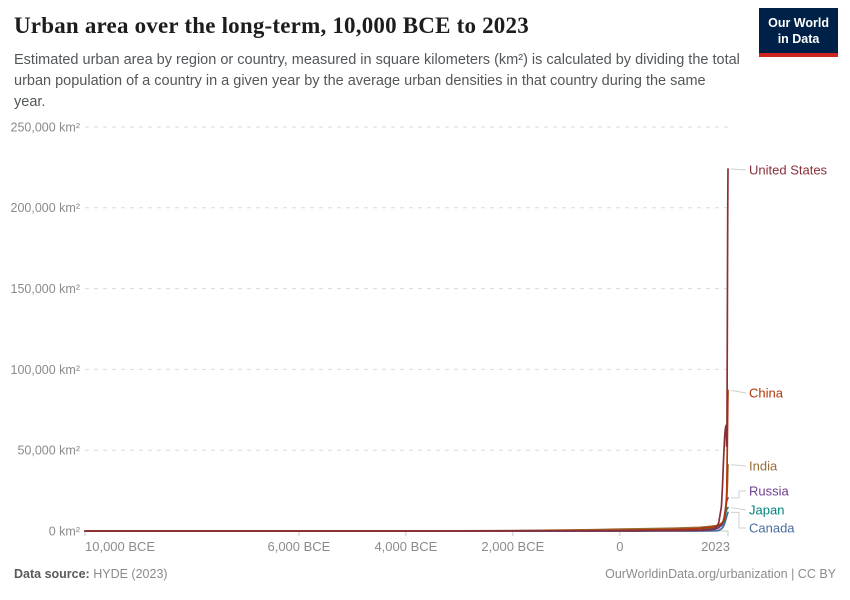 This screenshot has width=850, height=600. Describe the element at coordinates (512, 546) in the screenshot. I see `x-tick-label: 2,000 BCE` at that location.